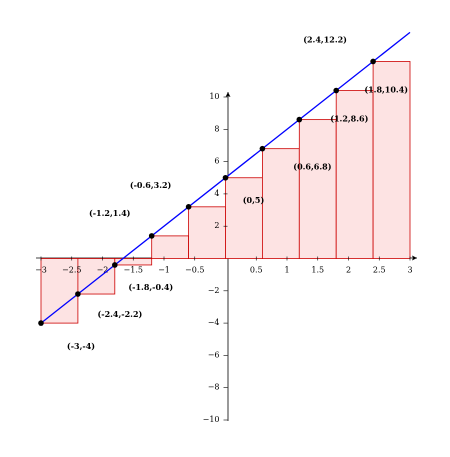  I want to click on point-label: (-2.4,-2.2), so click(119, 314).